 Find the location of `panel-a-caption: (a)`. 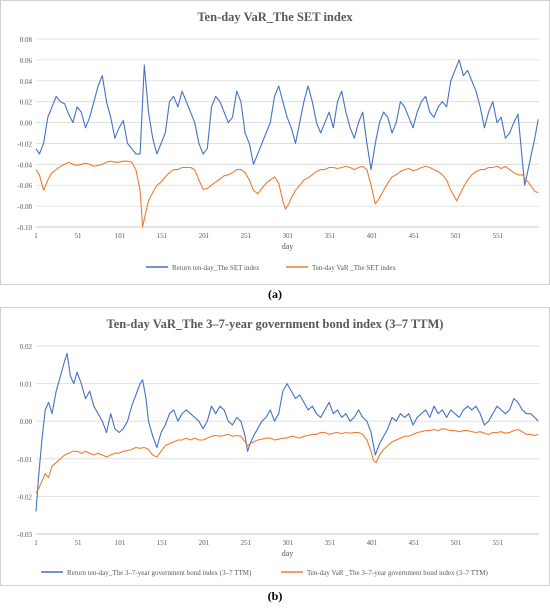

panel-a-caption: (a) is located at coordinates (275, 294).